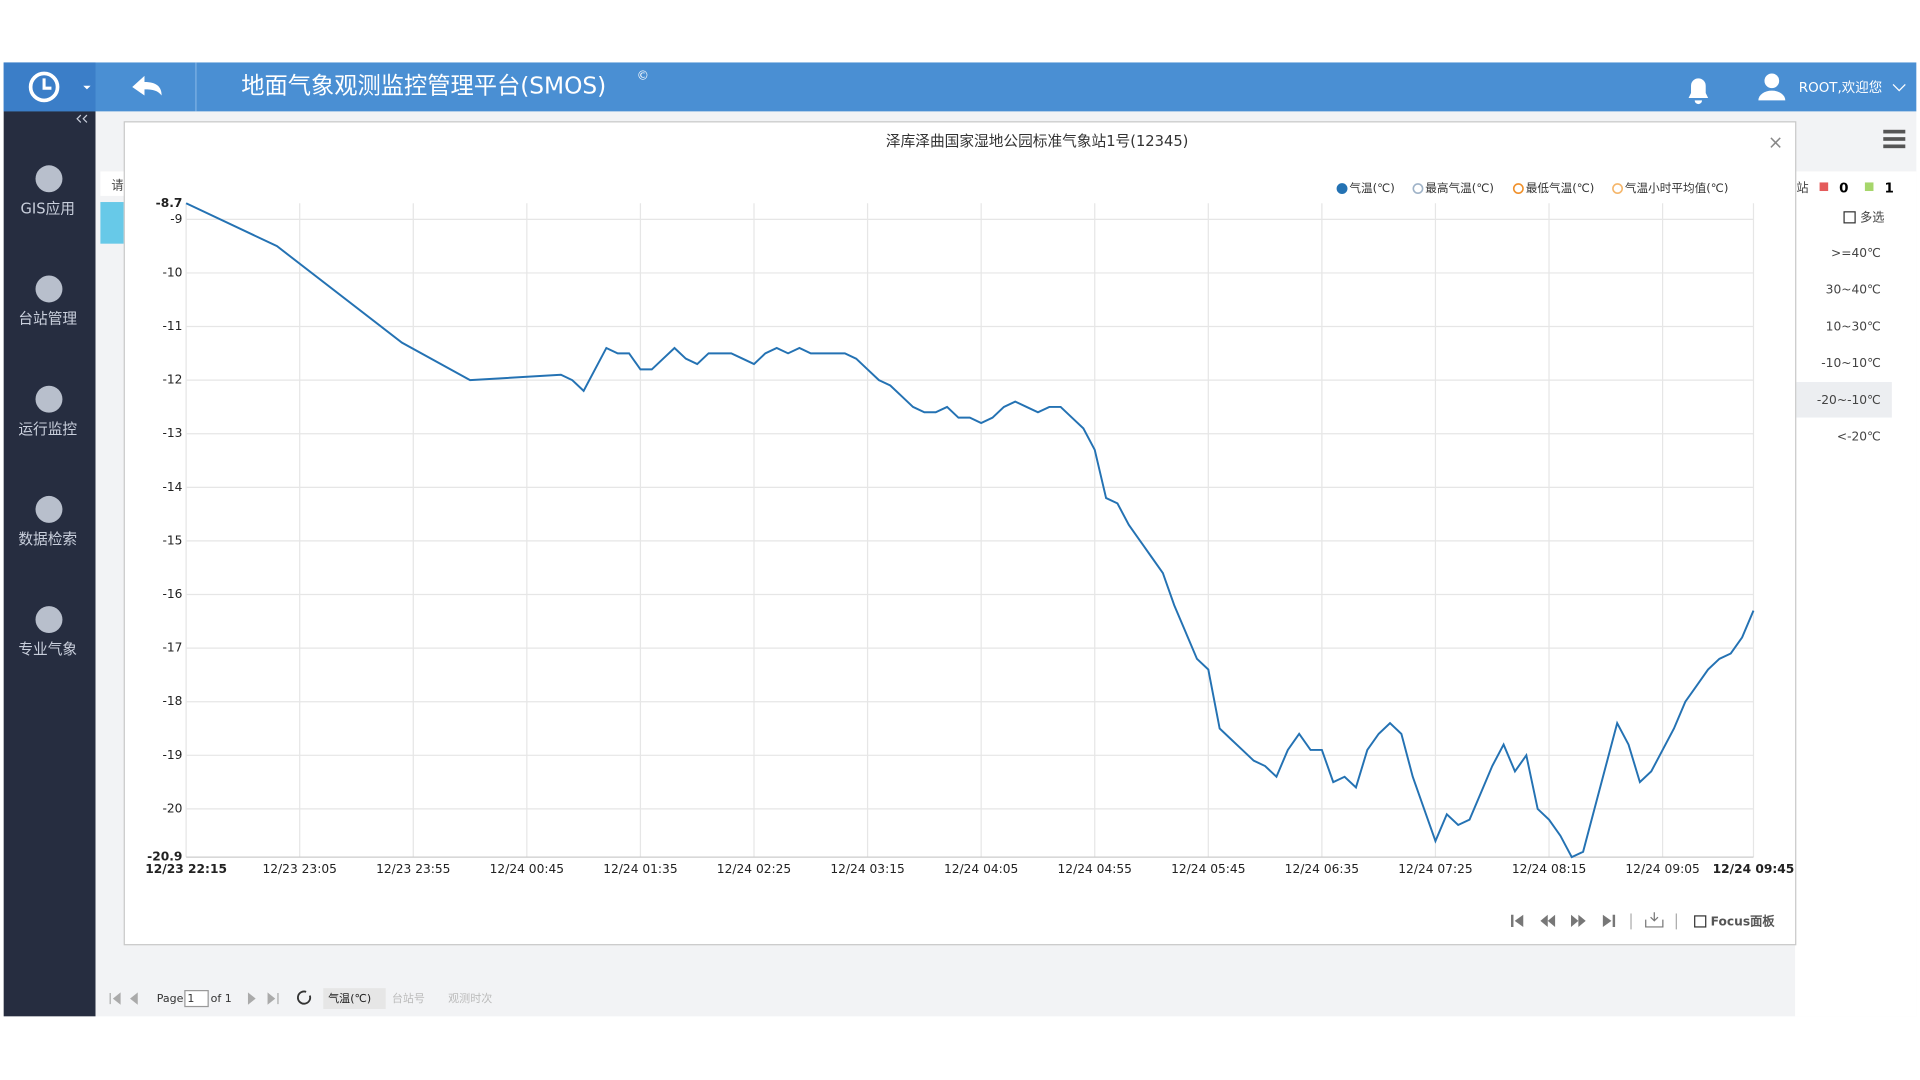 The height and width of the screenshot is (1080, 1920). Describe the element at coordinates (304, 997) in the screenshot. I see `refresh-button` at that location.